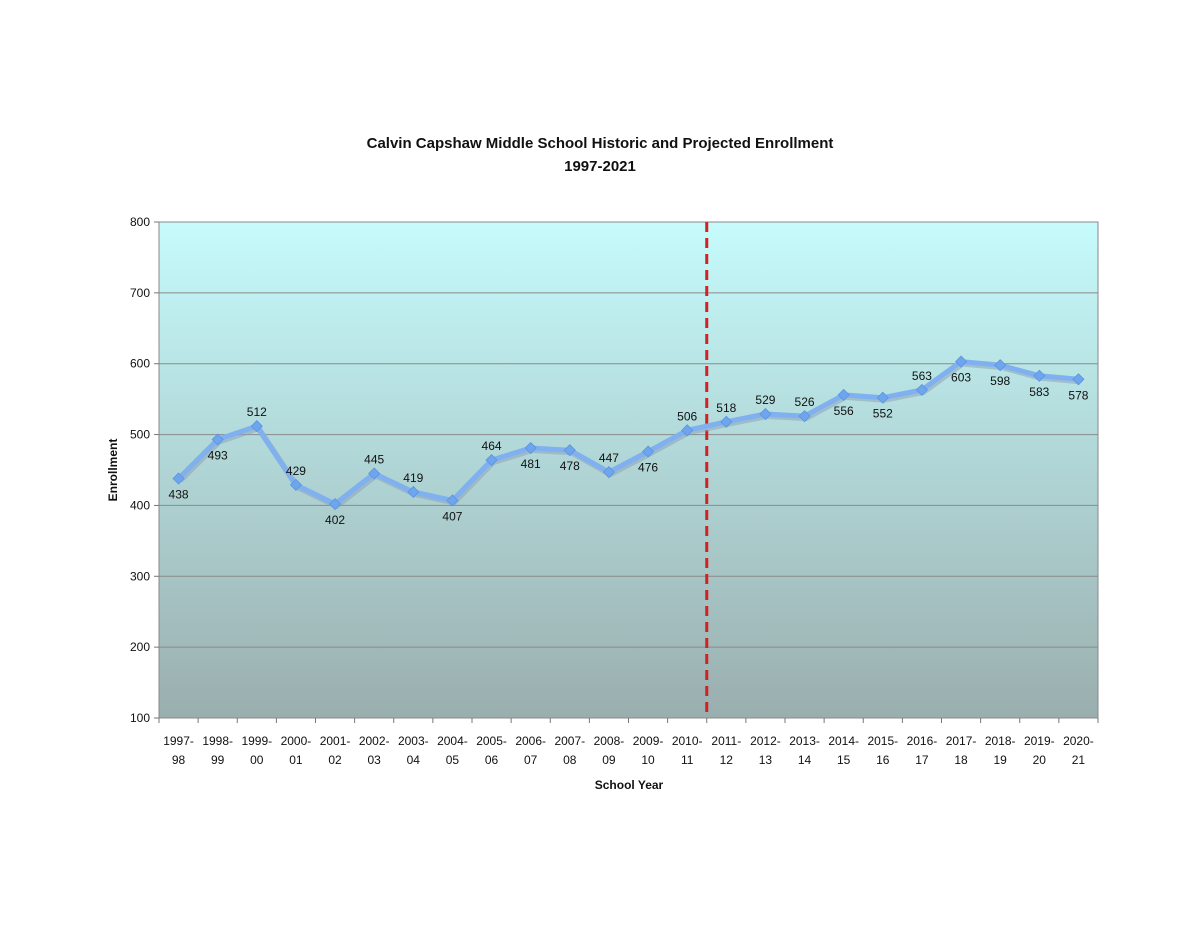 Image resolution: width=1200 pixels, height=926 pixels. I want to click on data-label: 526, so click(805, 402).